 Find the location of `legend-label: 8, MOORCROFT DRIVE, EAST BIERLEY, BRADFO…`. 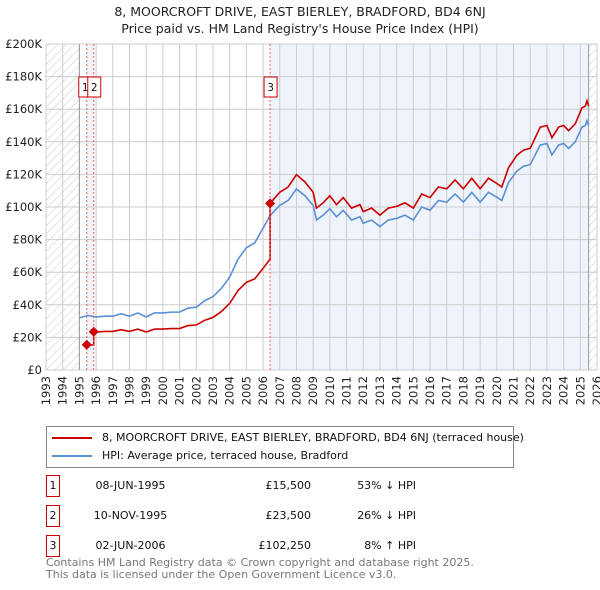

legend-label: 8, MOORCROFT DRIVE, EAST BIERLEY, BRADFO… is located at coordinates (313, 437).